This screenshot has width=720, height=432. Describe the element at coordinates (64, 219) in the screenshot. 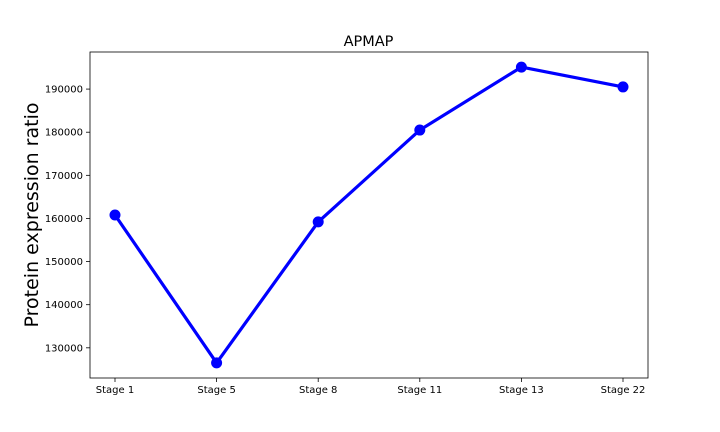

I see `y-tick-label: 160000` at that location.